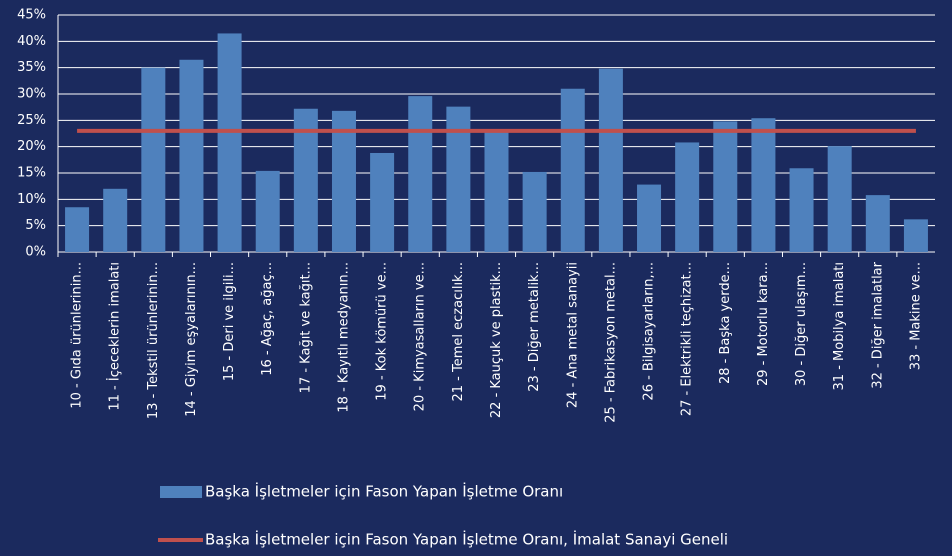 This screenshot has height=556, width=952. What do you see at coordinates (839, 326) in the screenshot?
I see `x-tick-label: 31 - Mobilya imalatı` at bounding box center [839, 326].